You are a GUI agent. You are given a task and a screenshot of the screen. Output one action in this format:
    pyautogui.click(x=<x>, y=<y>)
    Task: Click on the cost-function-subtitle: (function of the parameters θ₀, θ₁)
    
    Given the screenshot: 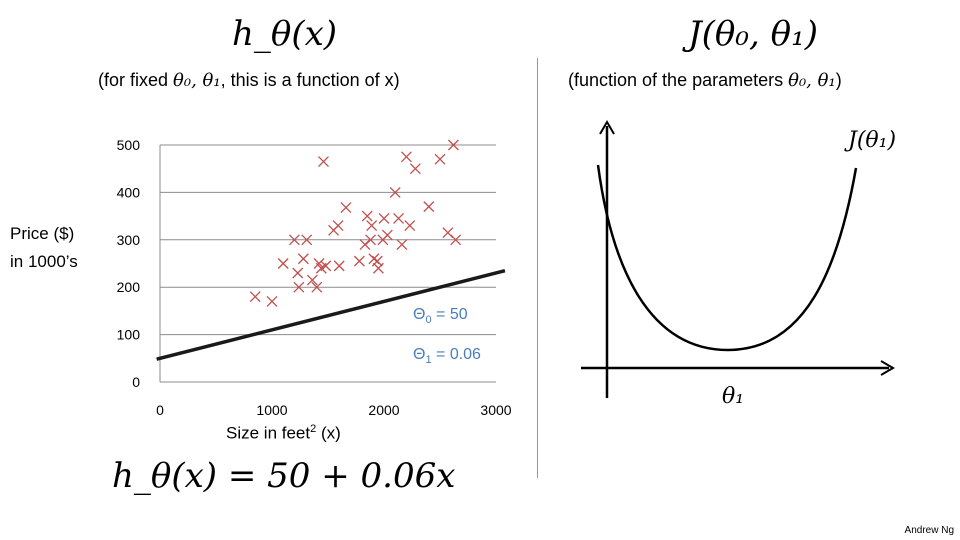 What is the action you would take?
    pyautogui.click(x=705, y=80)
    